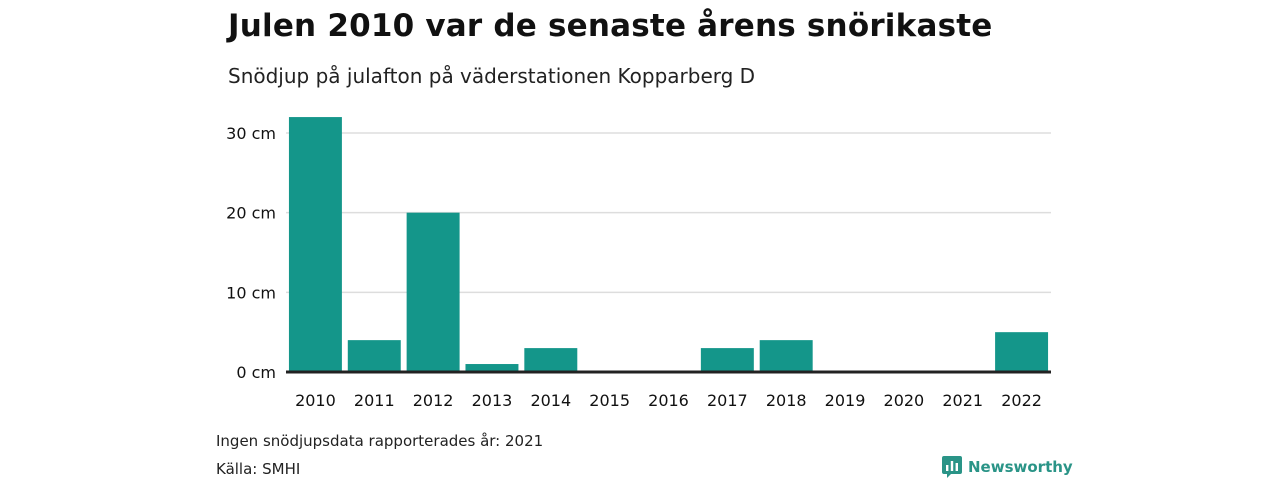 Image resolution: width=1280 pixels, height=480 pixels. I want to click on y-tick-label: 20 cm, so click(251, 213).